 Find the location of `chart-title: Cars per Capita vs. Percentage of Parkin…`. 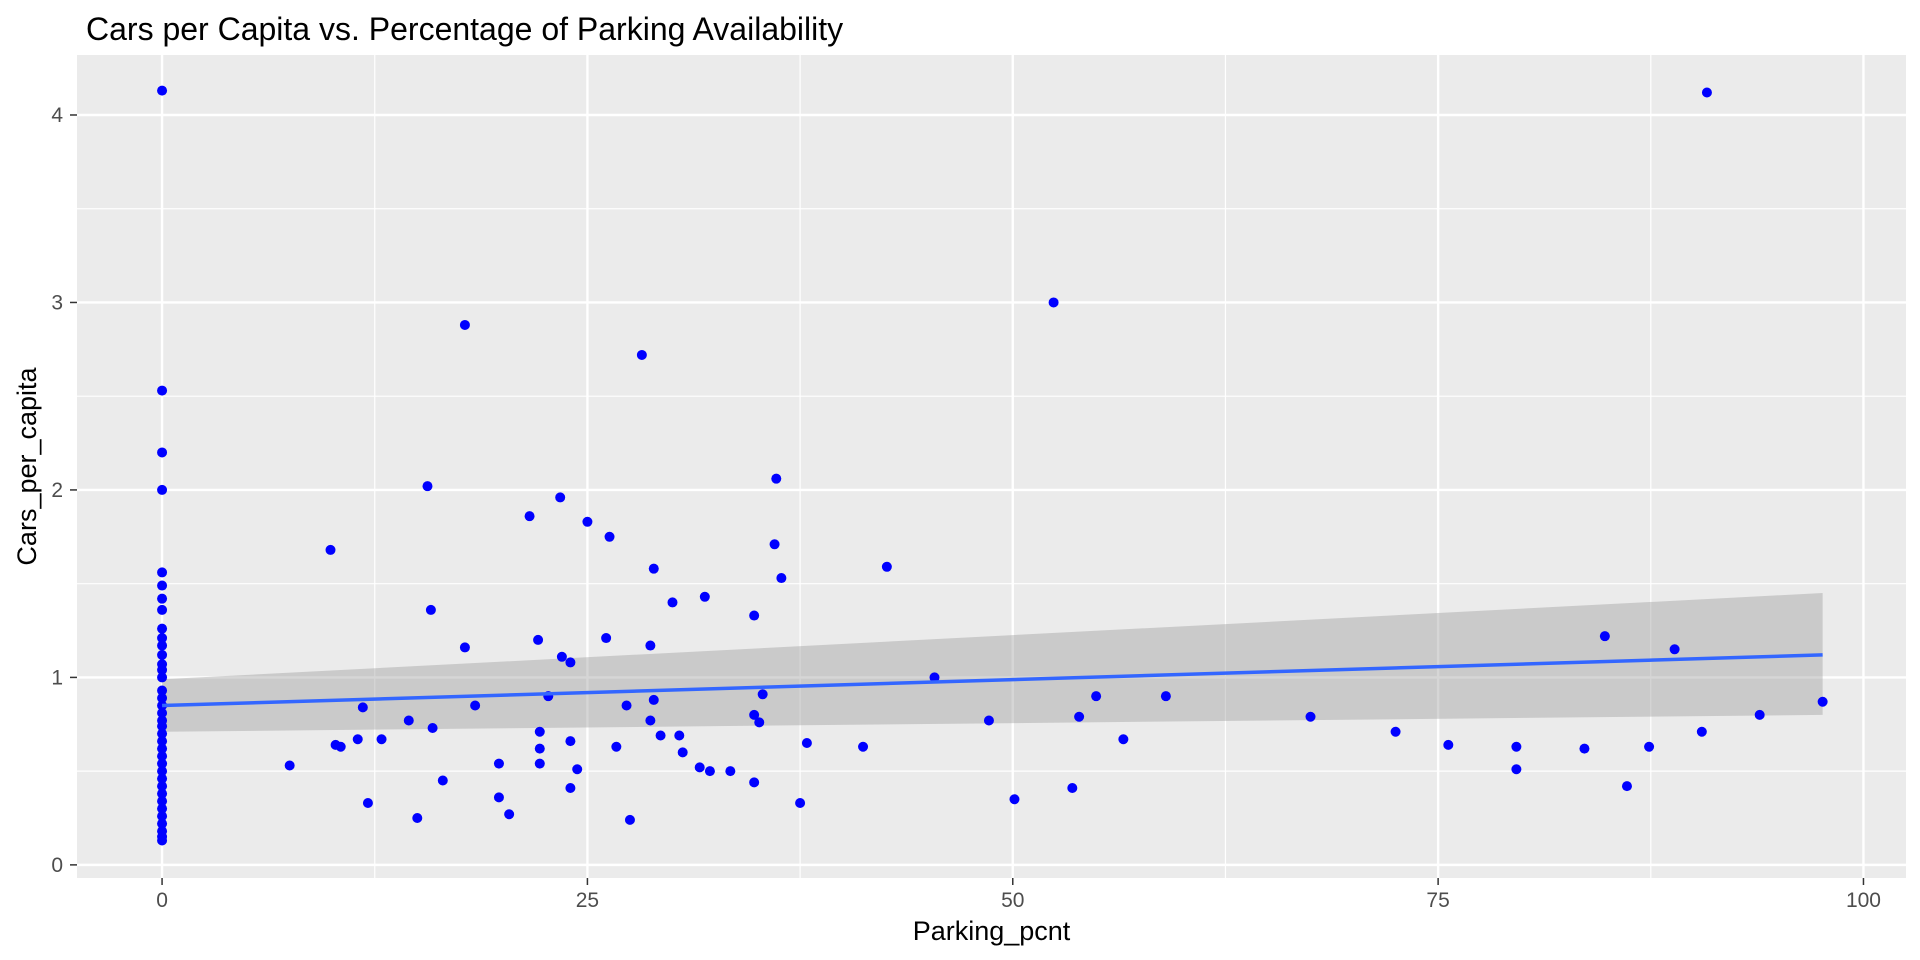

chart-title: Cars per Capita vs. Percentage of Parkin… is located at coordinates (464, 29).